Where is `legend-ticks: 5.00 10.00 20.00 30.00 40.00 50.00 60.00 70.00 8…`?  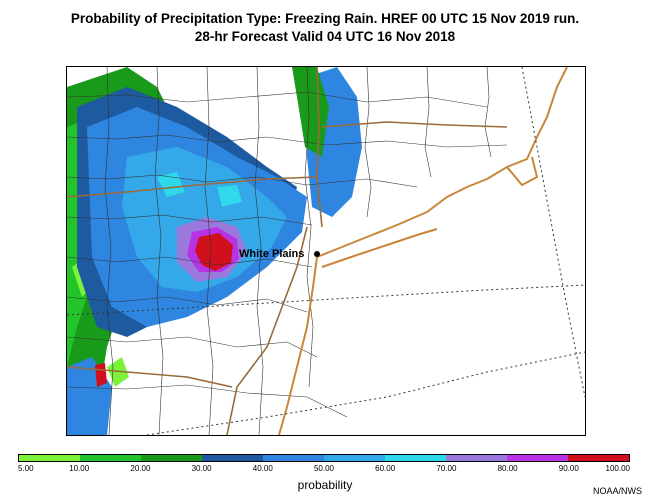 legend-ticks: 5.00 10.00 20.00 30.00 40.00 50.00 60.00 70.00 8… is located at coordinates (324, 470).